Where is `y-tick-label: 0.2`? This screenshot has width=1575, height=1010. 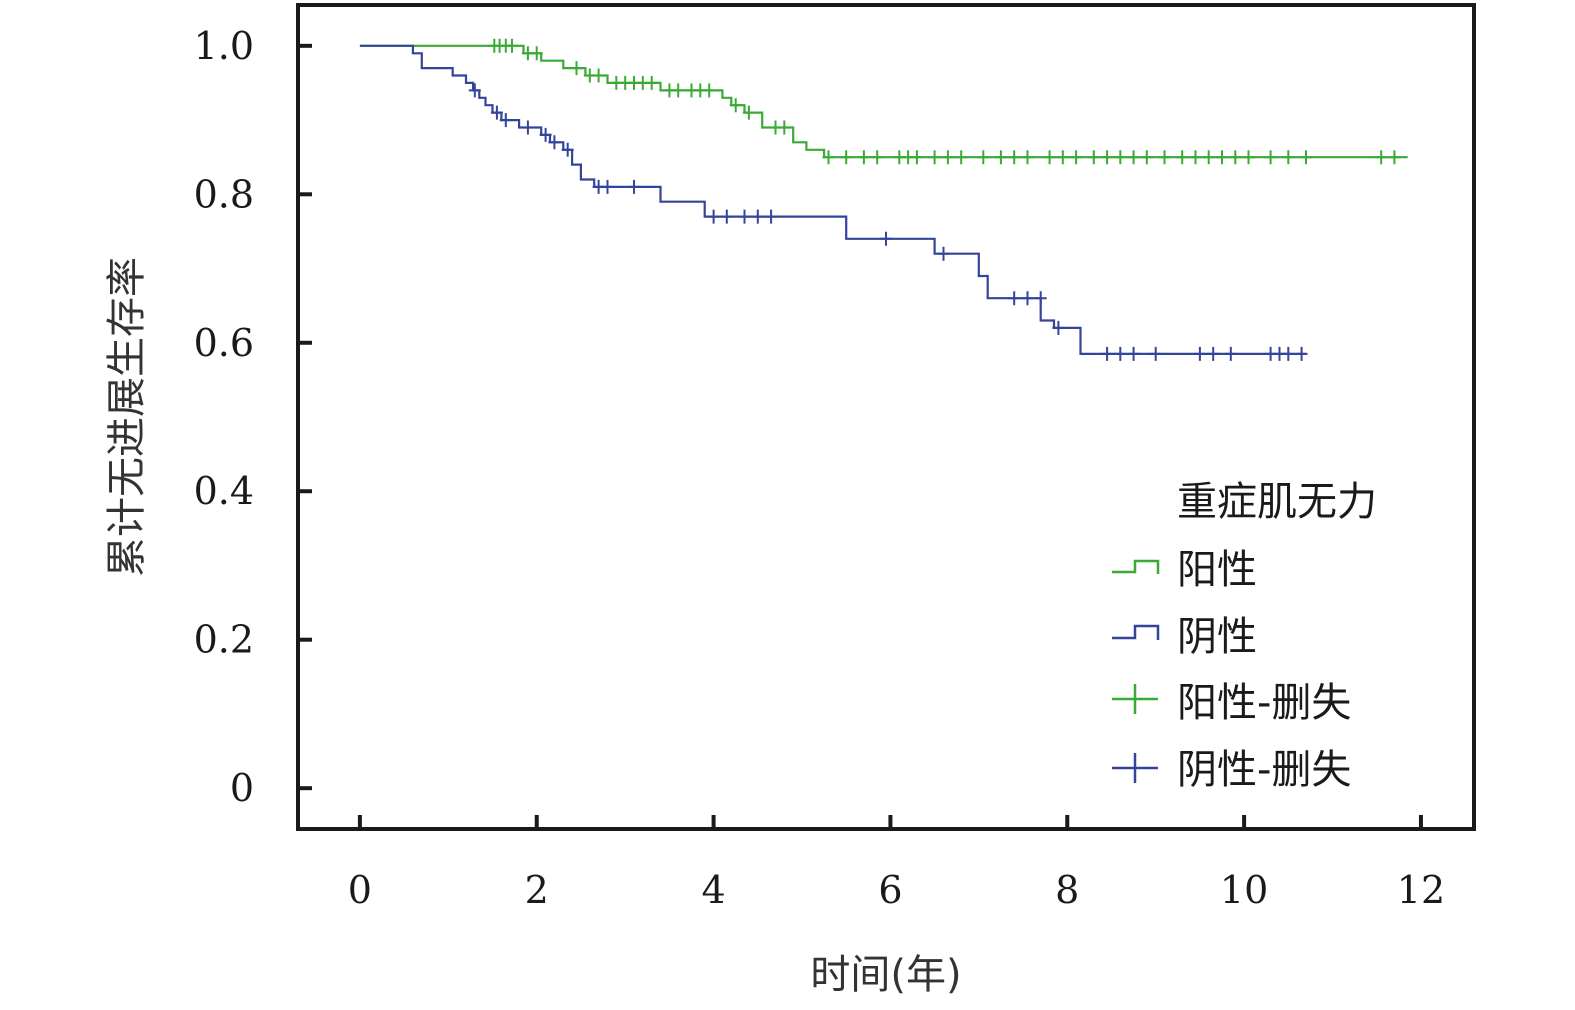
y-tick-label: 0.2 is located at coordinates (224, 640).